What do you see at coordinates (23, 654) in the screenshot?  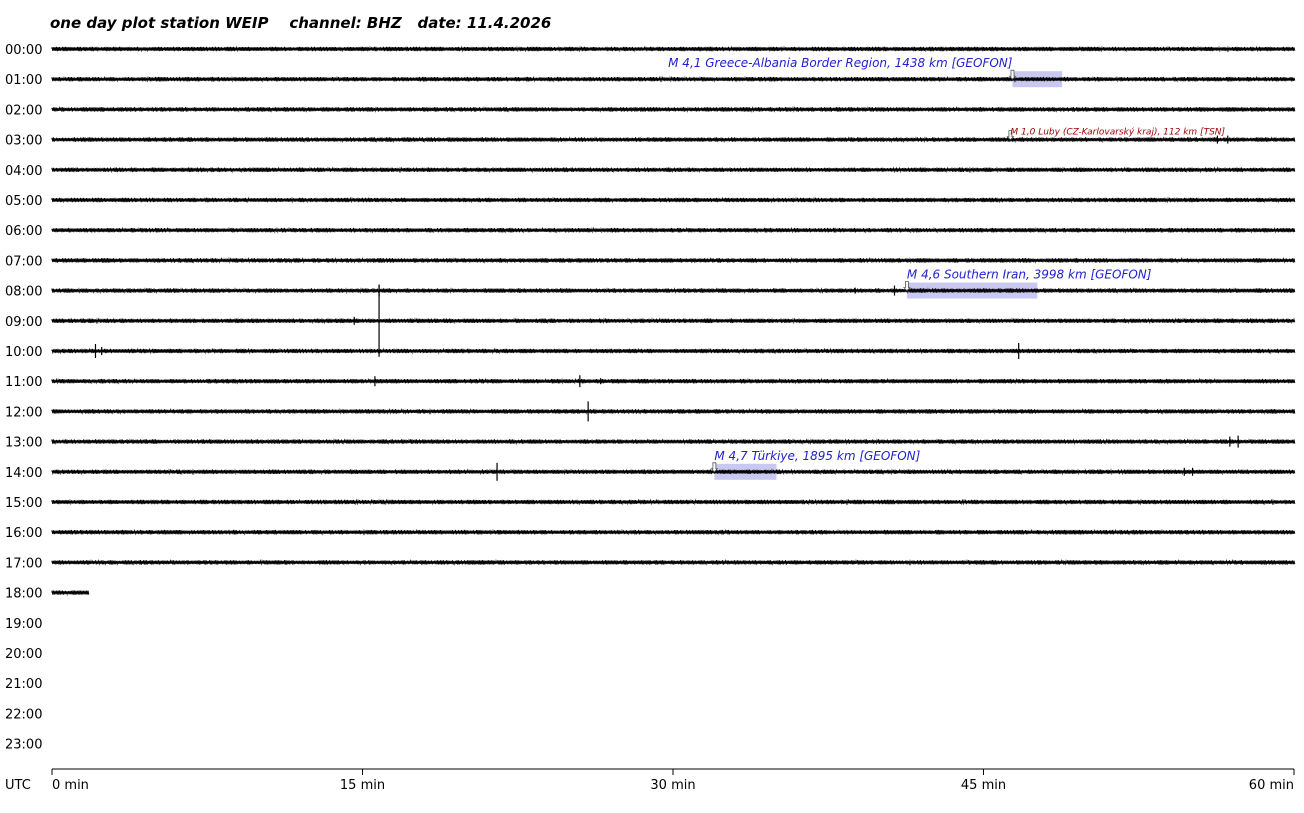 I see `hour-label: 20:00` at bounding box center [23, 654].